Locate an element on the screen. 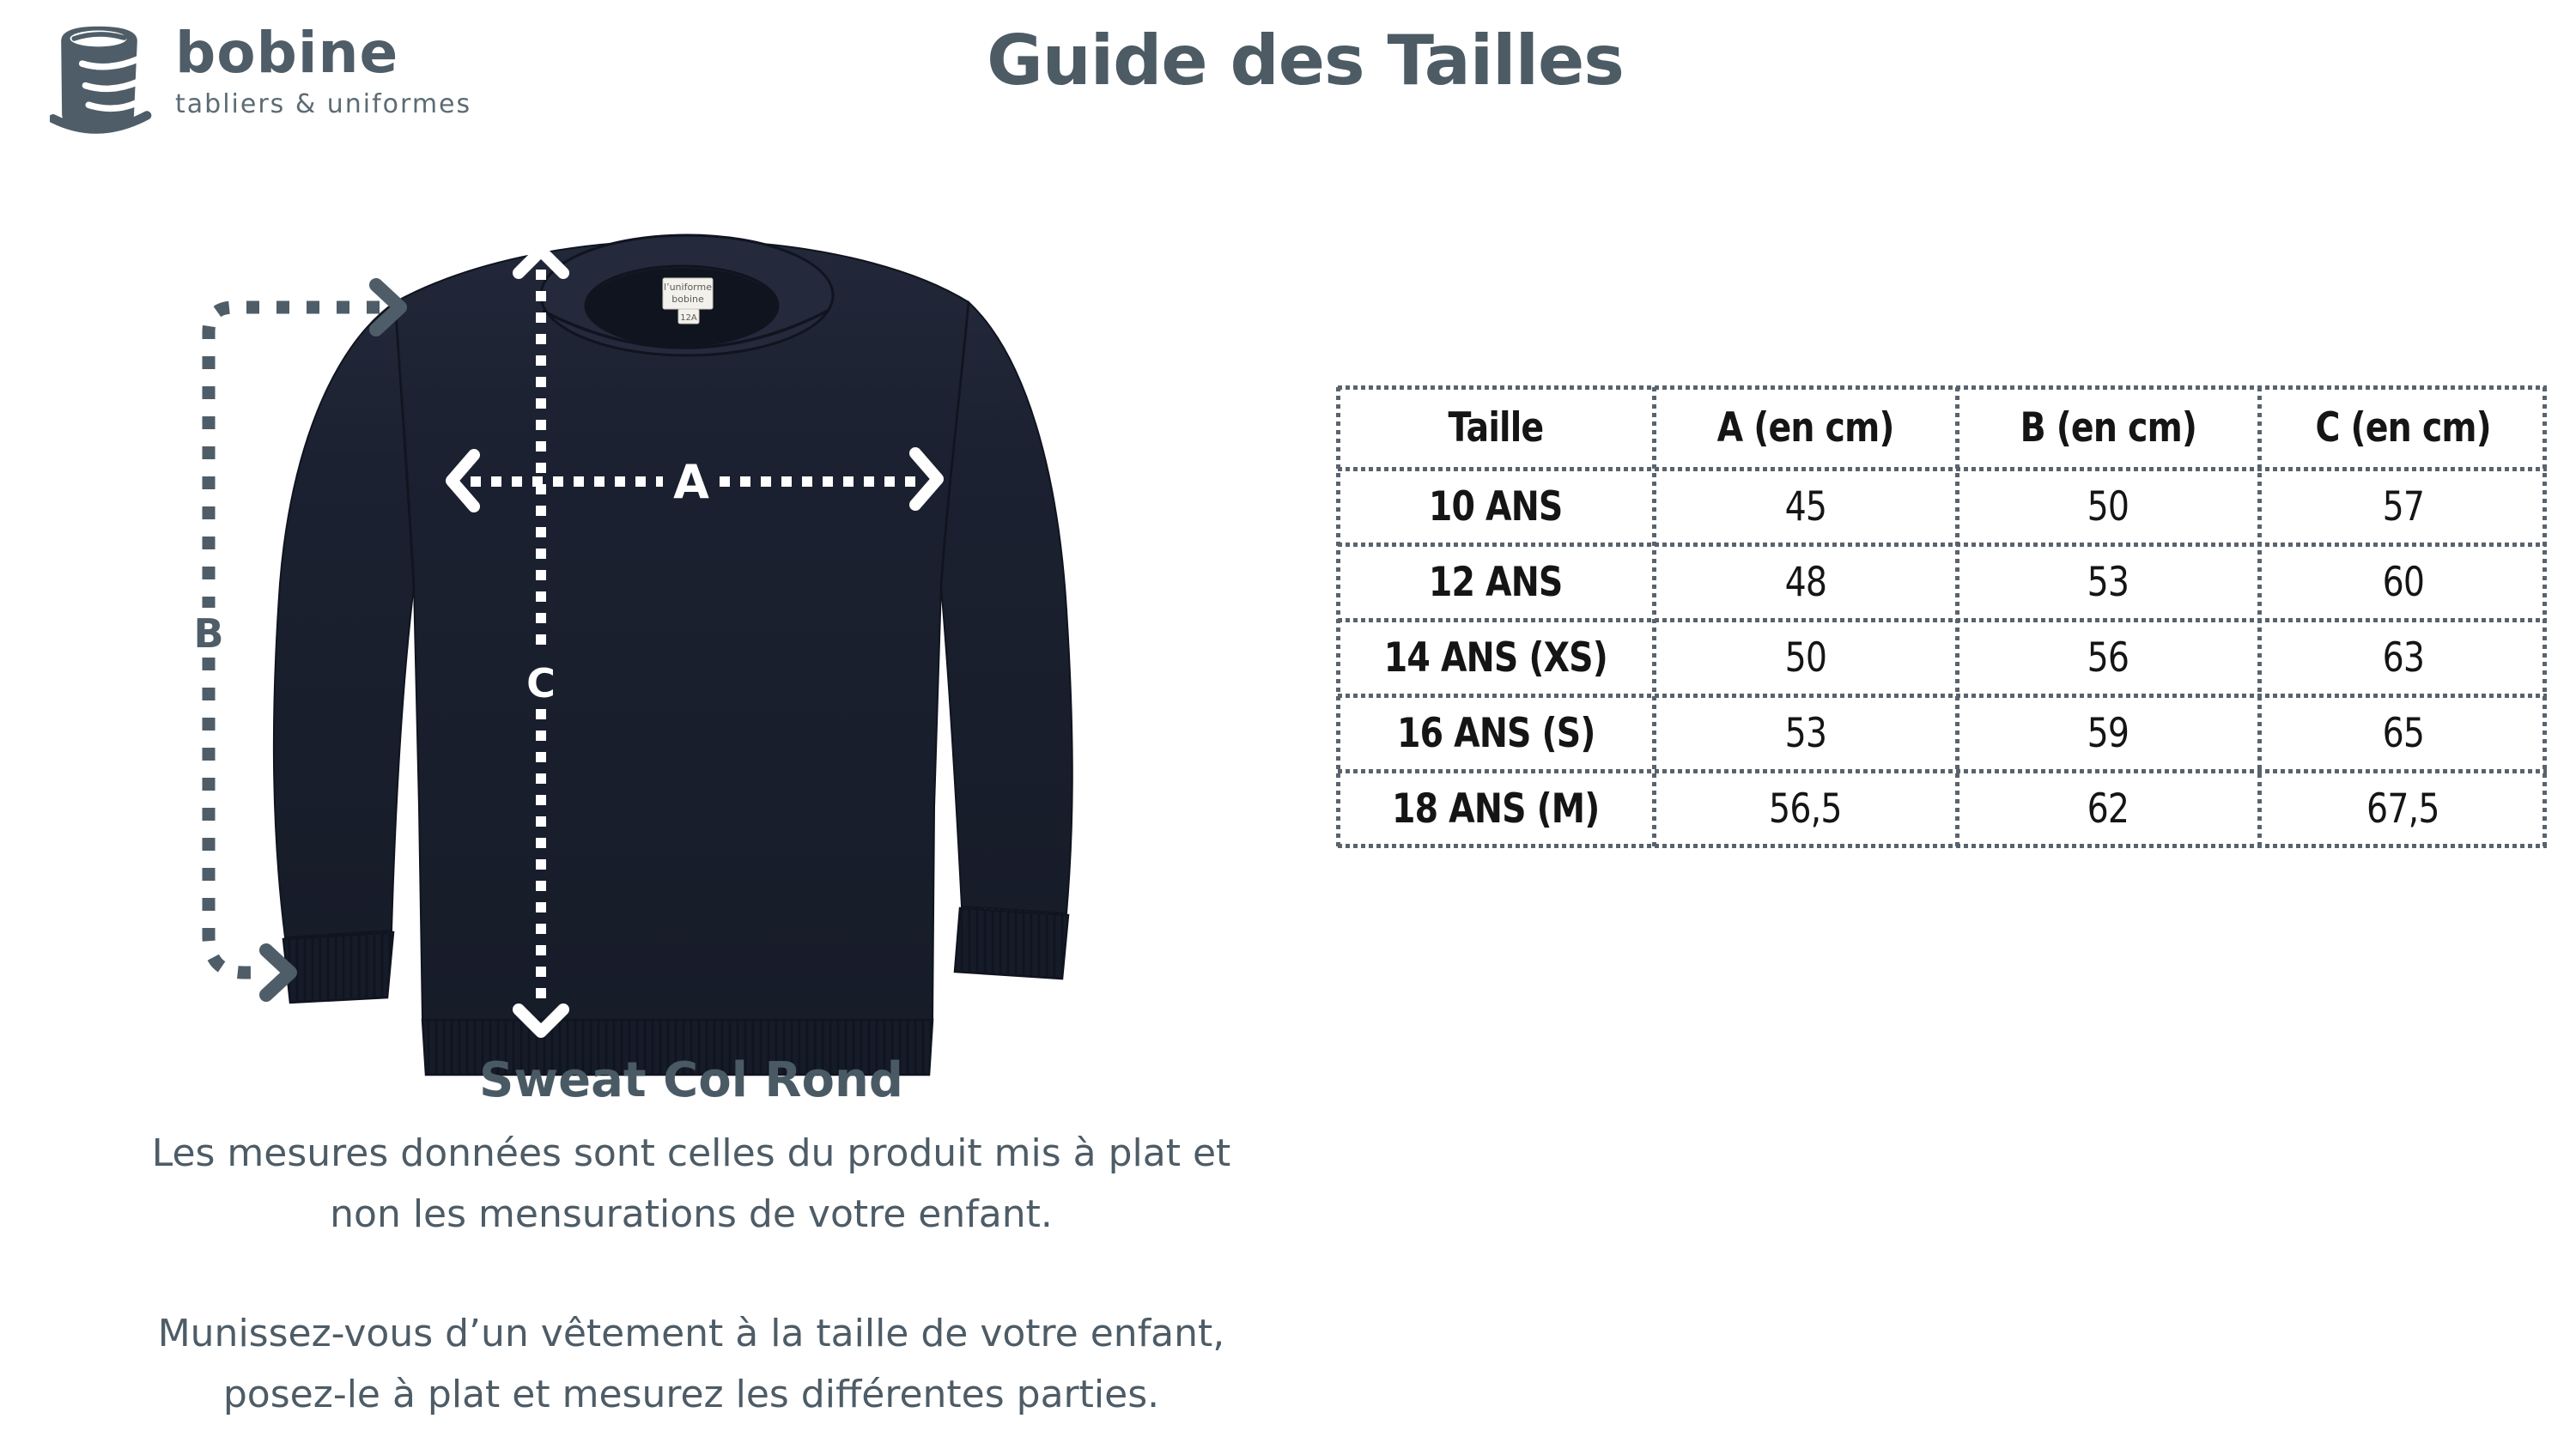 The height and width of the screenshot is (1449, 2576). table-cell: 45 is located at coordinates (1806, 506).